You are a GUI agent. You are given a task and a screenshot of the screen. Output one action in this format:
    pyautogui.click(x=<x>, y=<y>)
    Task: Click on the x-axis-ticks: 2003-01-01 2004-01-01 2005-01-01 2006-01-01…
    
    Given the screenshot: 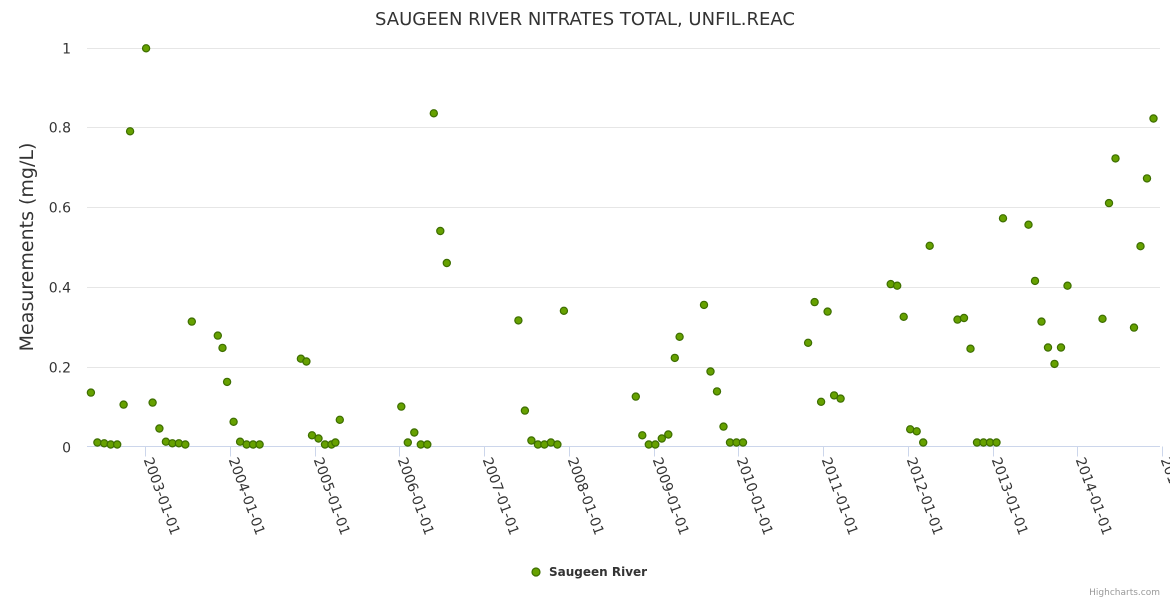 What is the action you would take?
    pyautogui.click(x=655, y=491)
    